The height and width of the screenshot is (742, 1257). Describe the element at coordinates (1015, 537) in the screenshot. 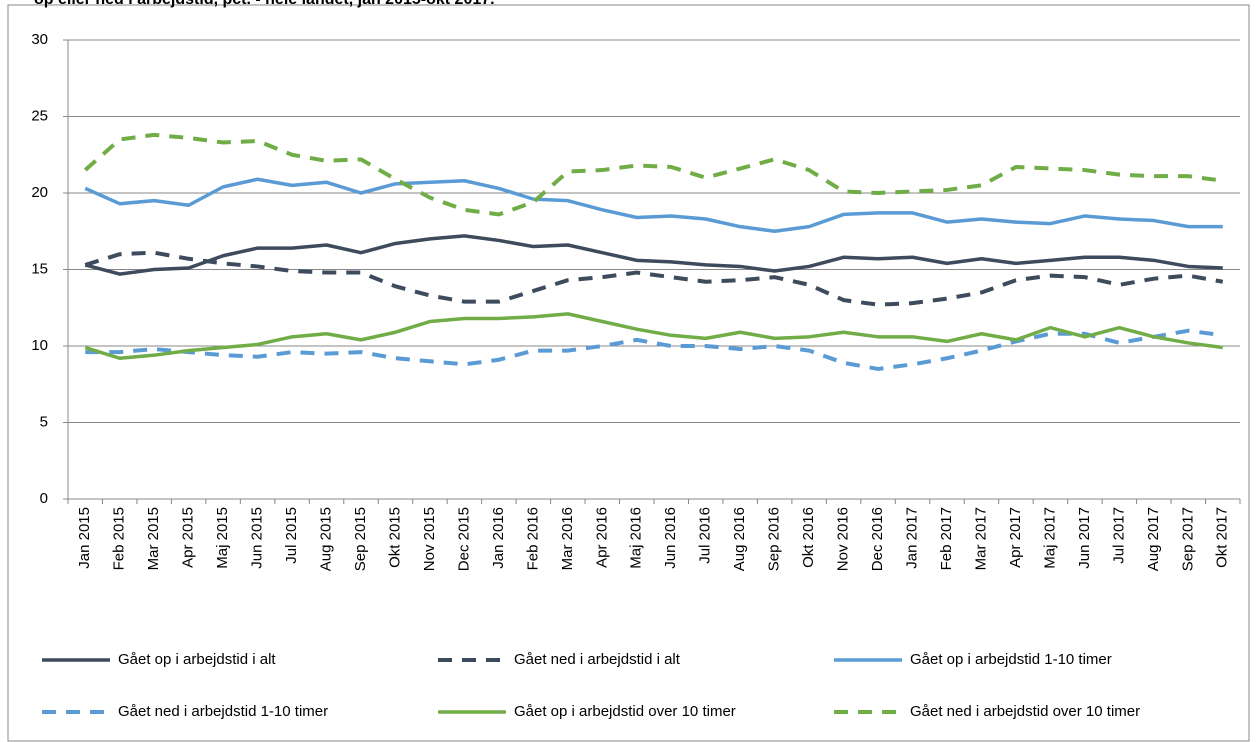

I see `x-tick-label: Apr 2017` at that location.